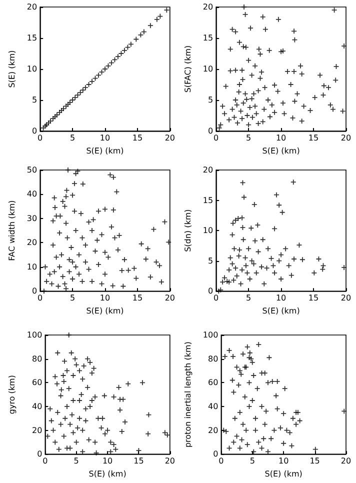 The width and height of the screenshot is (356, 483). I want to click on y-tick-label: 50, so click(32, 170).